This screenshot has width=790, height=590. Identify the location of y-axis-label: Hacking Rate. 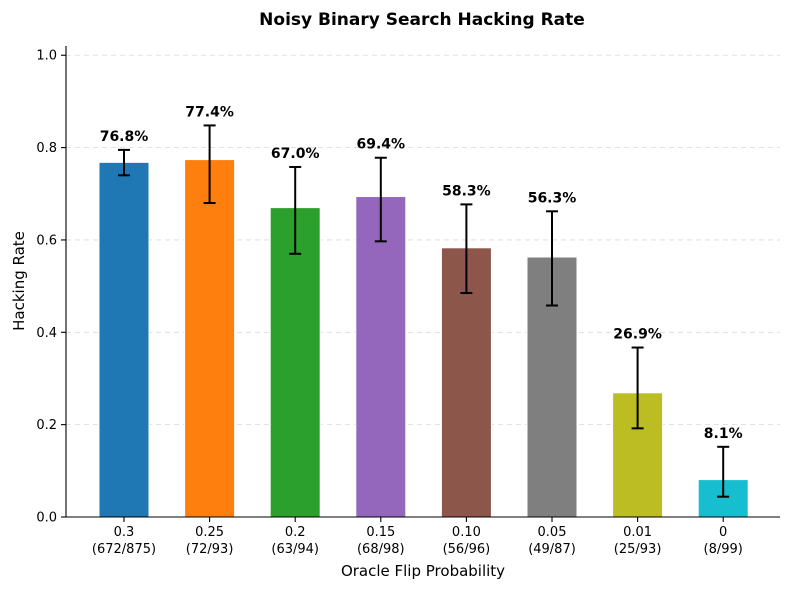
(19, 281).